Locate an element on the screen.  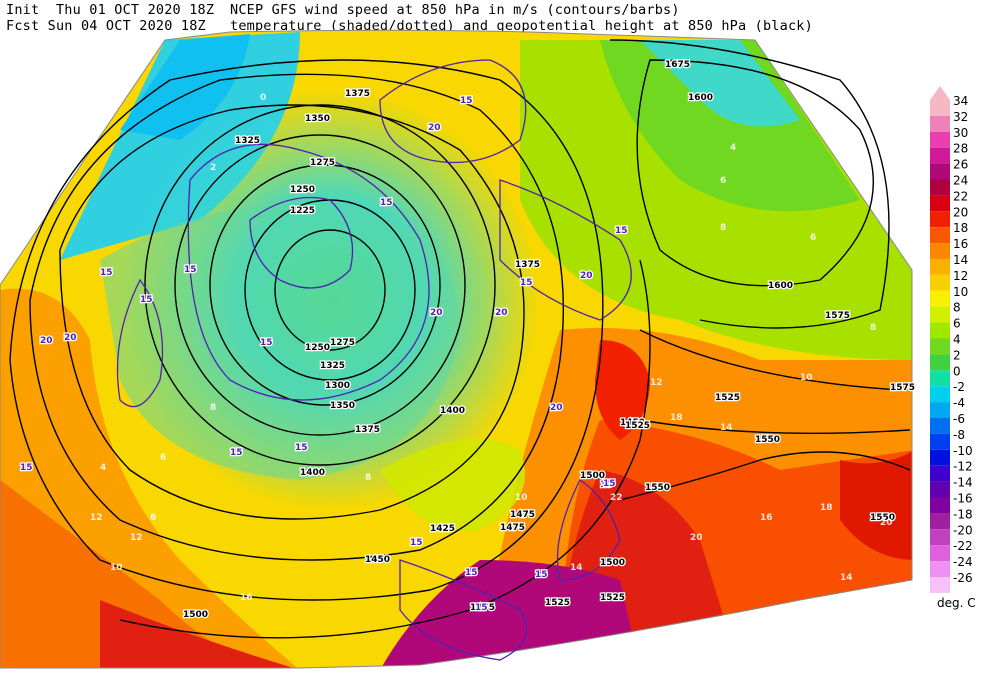
legend-level-label: 16 is located at coordinates (960, 244).